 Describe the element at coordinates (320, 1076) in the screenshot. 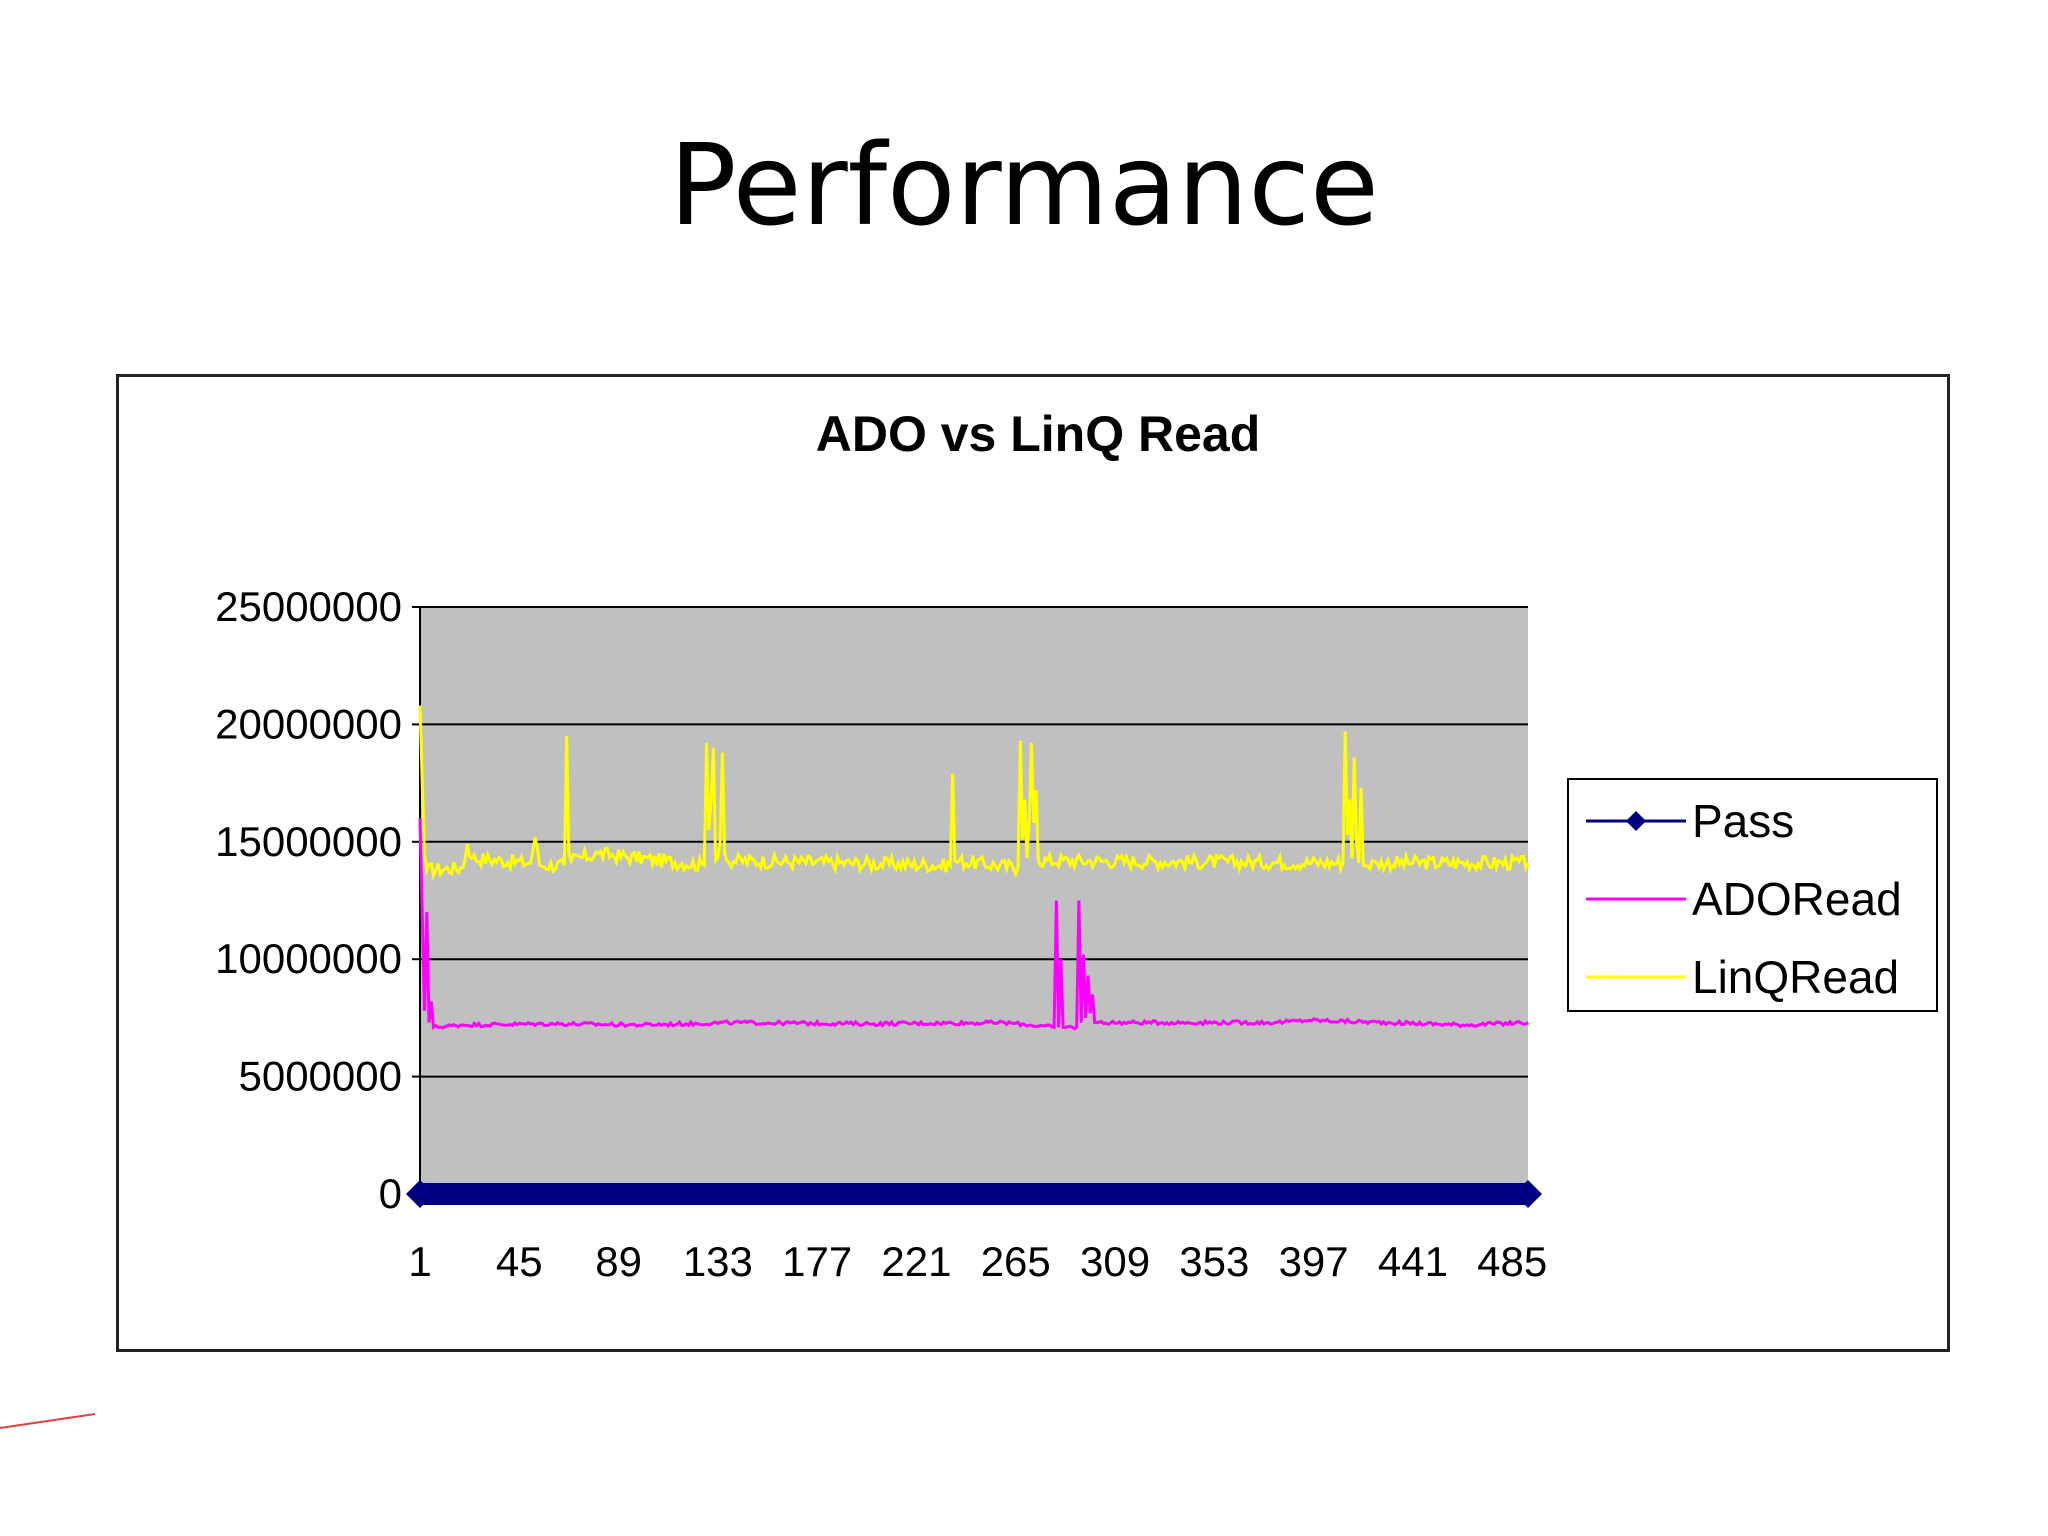

I see `y-tick-label: 5000000` at that location.